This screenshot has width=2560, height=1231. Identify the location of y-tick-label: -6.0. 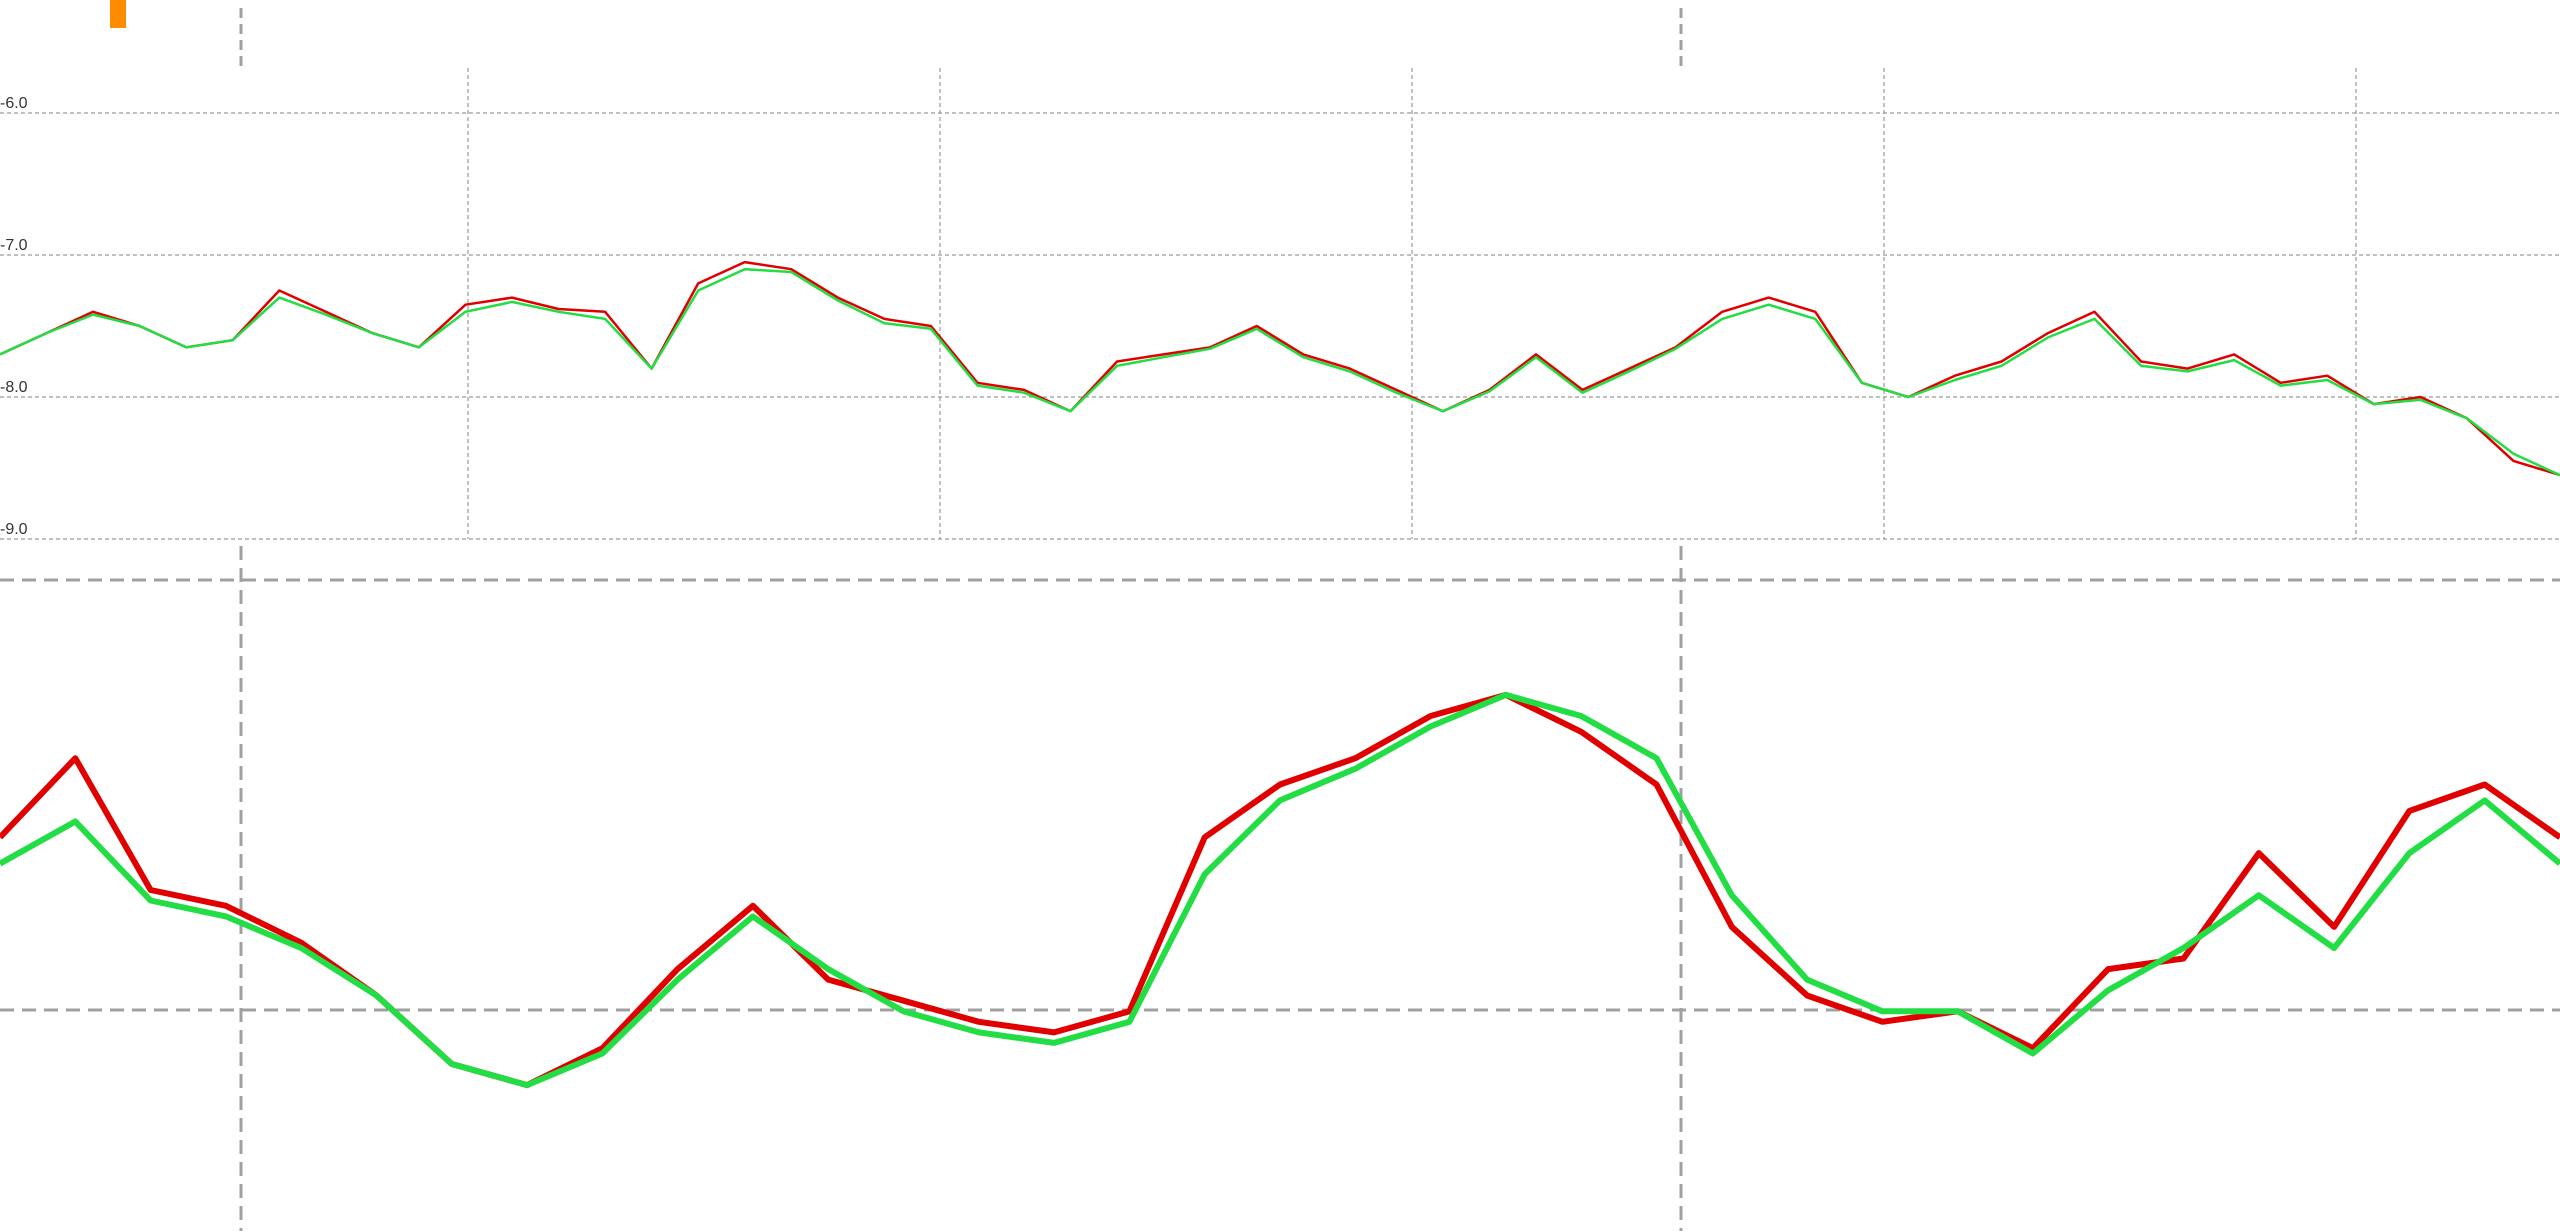
(14, 103).